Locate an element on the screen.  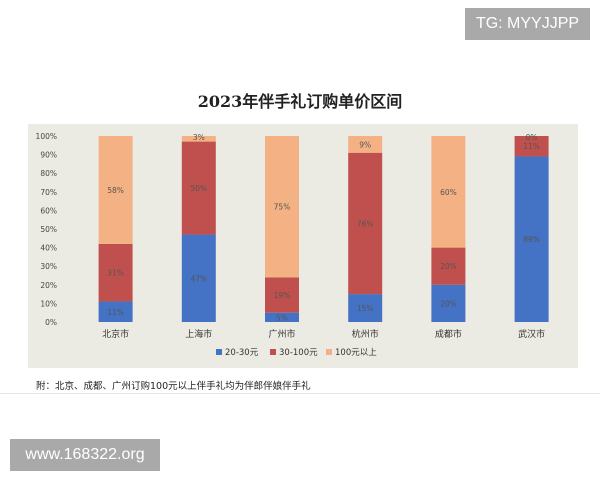
watermark-bottom: www.168322.org is located at coordinates (85, 455).